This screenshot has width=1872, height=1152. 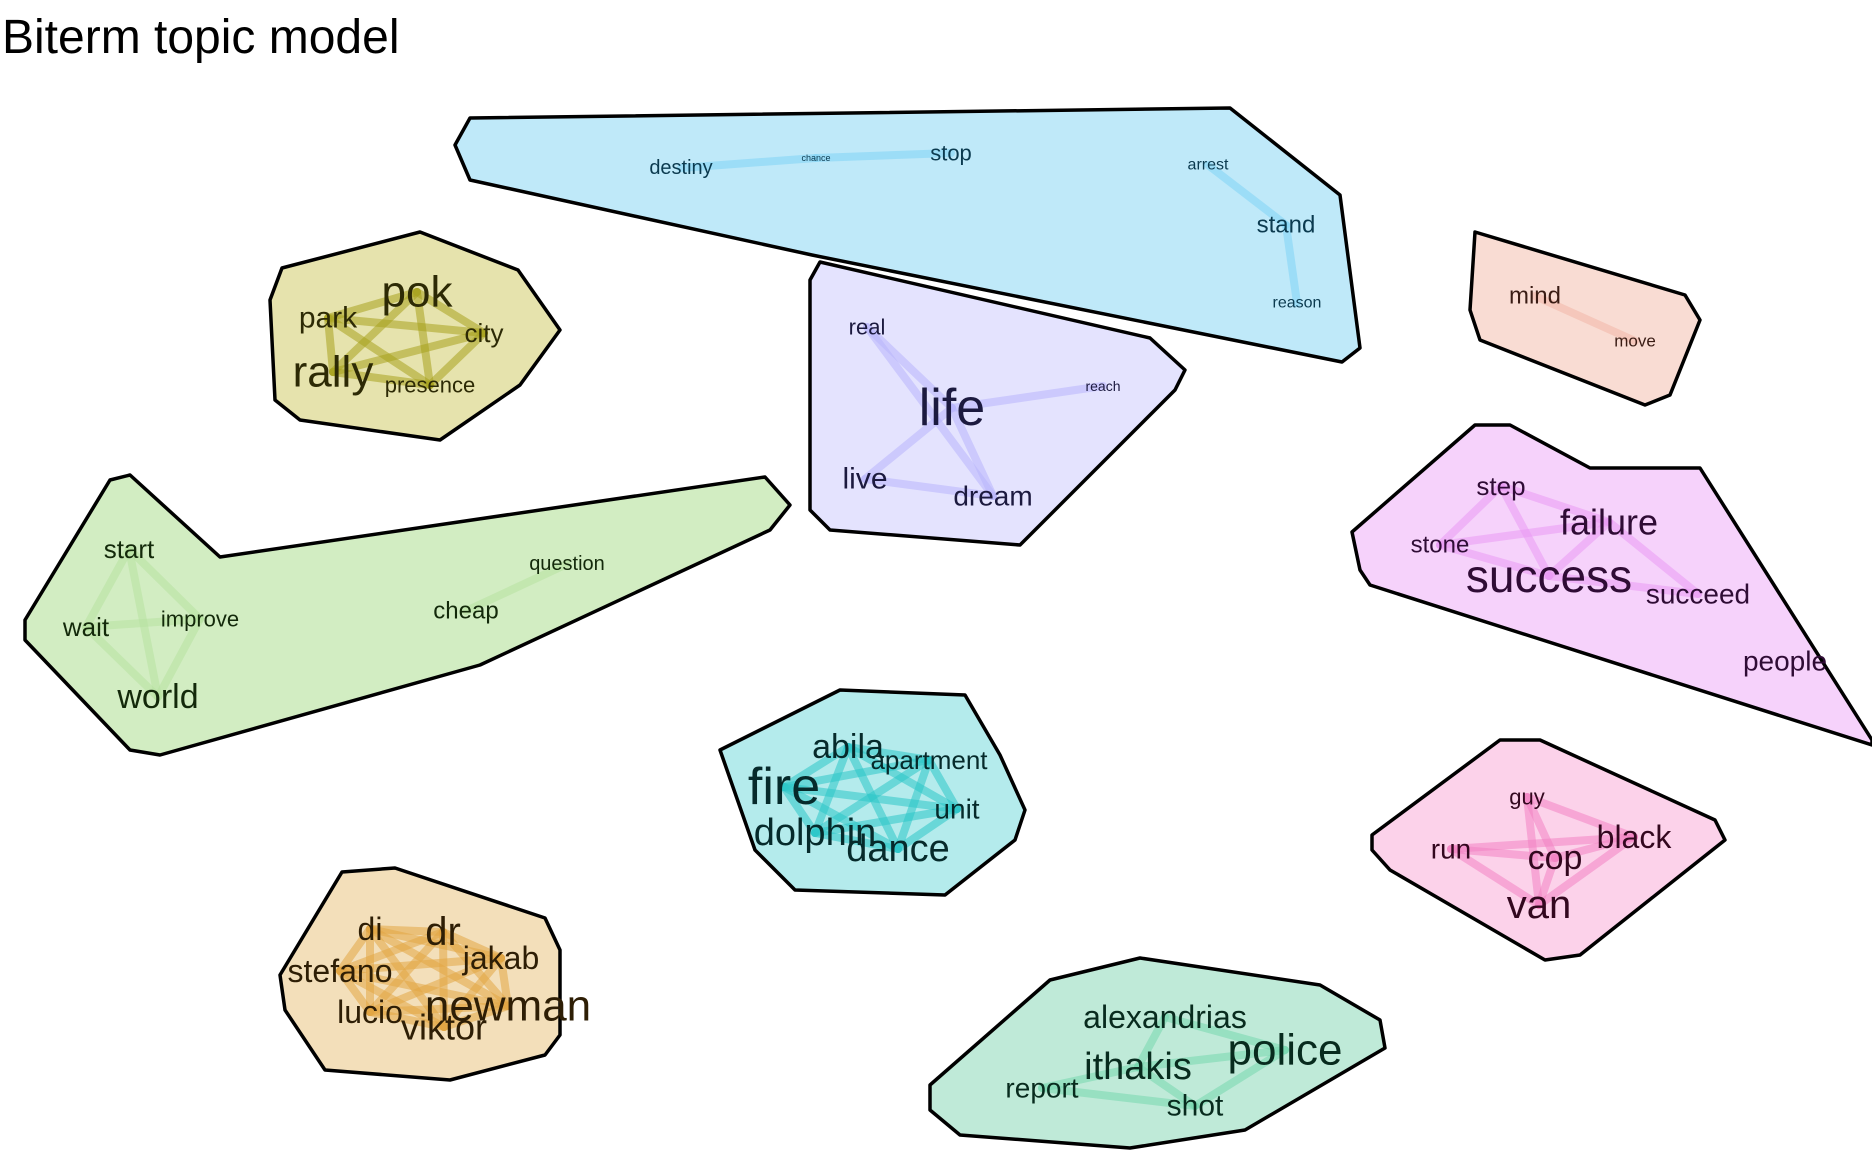 I want to click on chart-title: Biterm topic model, so click(x=201, y=37).